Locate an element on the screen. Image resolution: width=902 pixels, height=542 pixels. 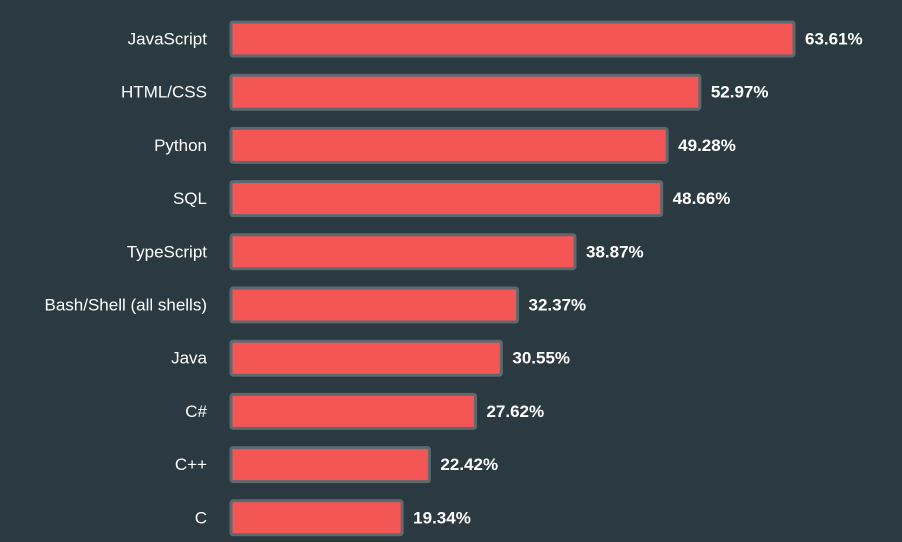
value-label-java: 30.55% is located at coordinates (541, 358).